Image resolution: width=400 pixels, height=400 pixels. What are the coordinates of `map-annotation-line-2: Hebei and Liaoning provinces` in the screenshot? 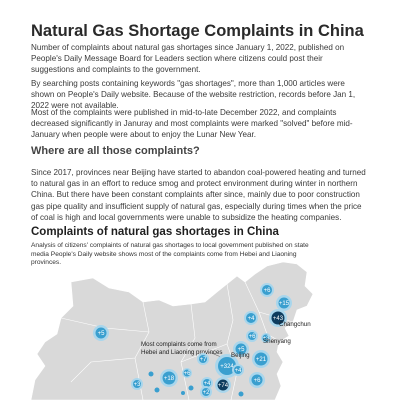 It's located at (182, 352).